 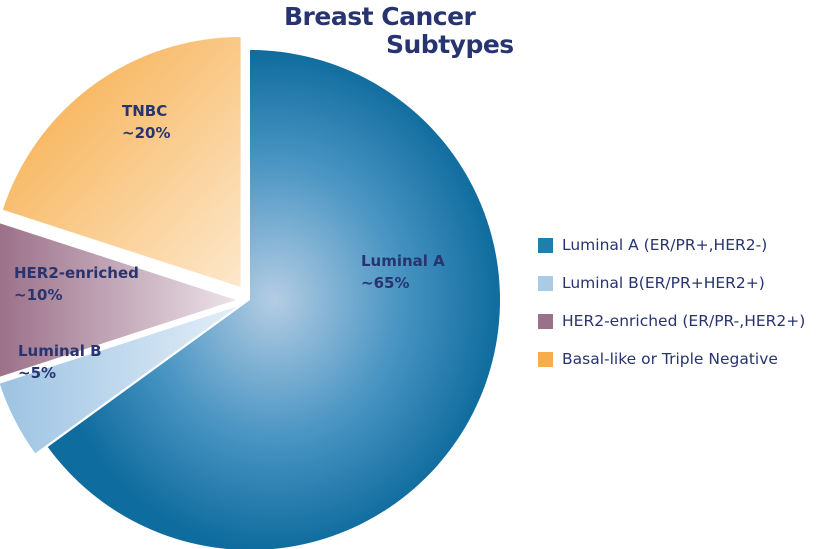 I want to click on slice-tnbc, so click(x=121, y=162).